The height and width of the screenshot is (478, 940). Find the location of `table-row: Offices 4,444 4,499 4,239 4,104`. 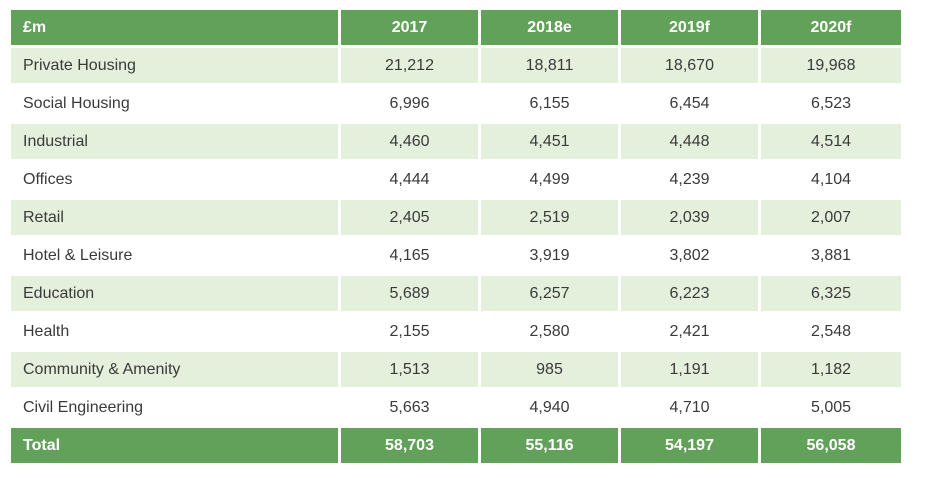

table-row: Offices 4,444 4,499 4,239 4,104 is located at coordinates (456, 181).